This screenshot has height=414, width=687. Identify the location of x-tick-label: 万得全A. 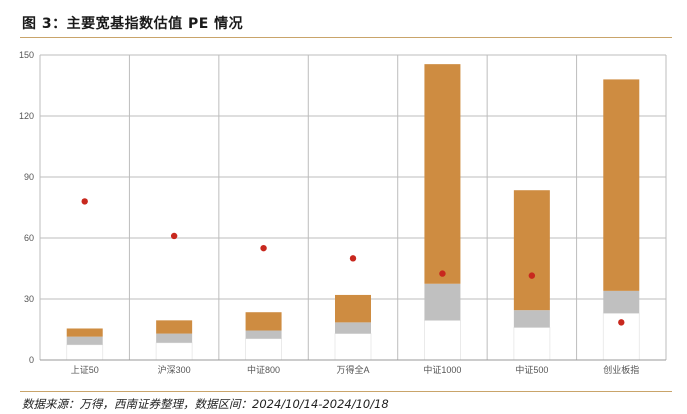
(352, 369).